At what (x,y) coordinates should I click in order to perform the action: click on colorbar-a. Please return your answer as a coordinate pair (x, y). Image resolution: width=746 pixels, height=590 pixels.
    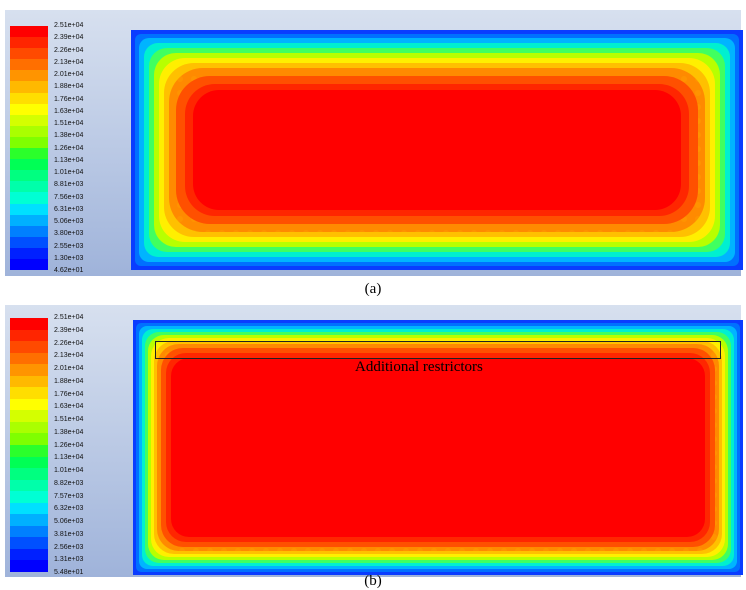
    Looking at the image, I should click on (29, 148).